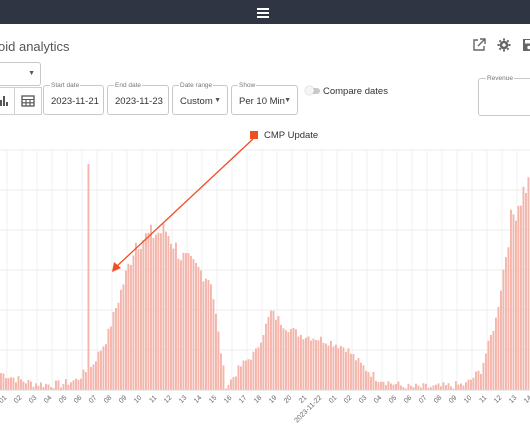  Describe the element at coordinates (287, 100) in the screenshot. I see `chevron-down-icon: ▼` at that location.